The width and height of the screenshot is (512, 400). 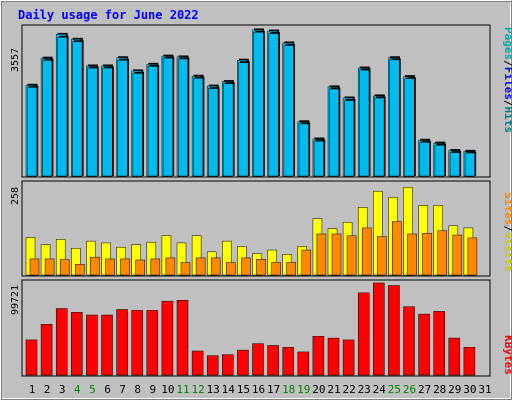 What do you see at coordinates (333, 389) in the screenshot?
I see `day-label-21: 21` at bounding box center [333, 389].